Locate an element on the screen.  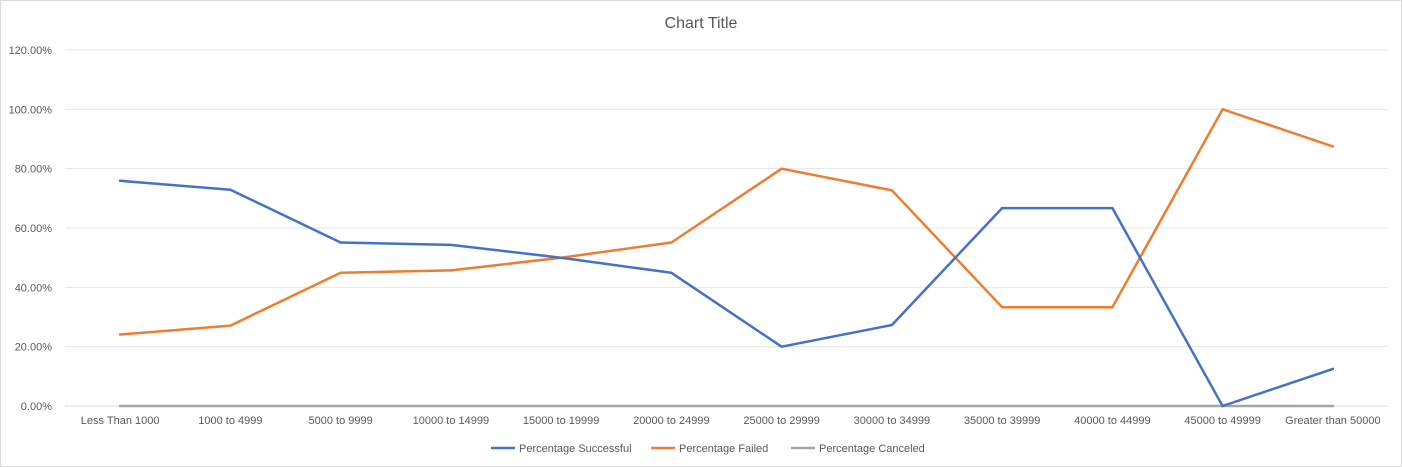
x-tick-label: 10000 to 14999 is located at coordinates (451, 421).